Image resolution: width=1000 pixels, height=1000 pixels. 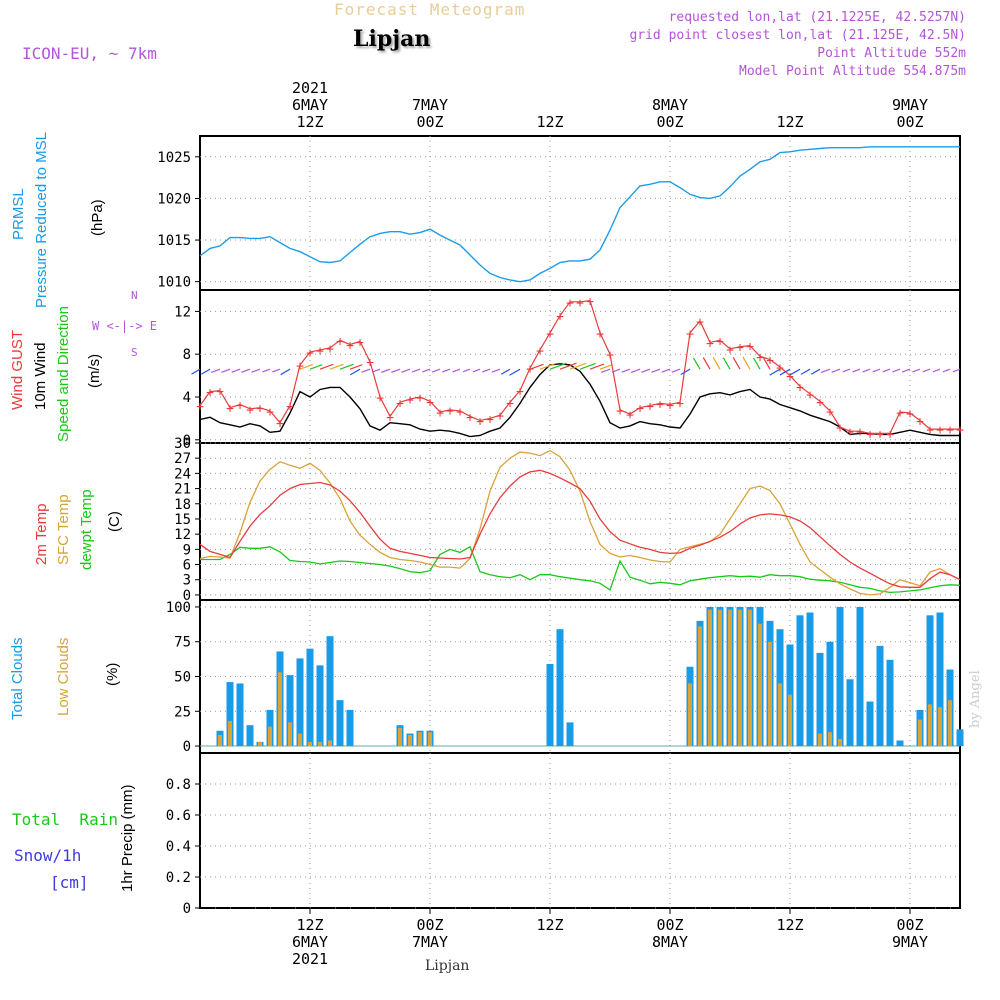 What do you see at coordinates (178, 878) in the screenshot?
I see `y-tick-label: 0.2` at bounding box center [178, 878].